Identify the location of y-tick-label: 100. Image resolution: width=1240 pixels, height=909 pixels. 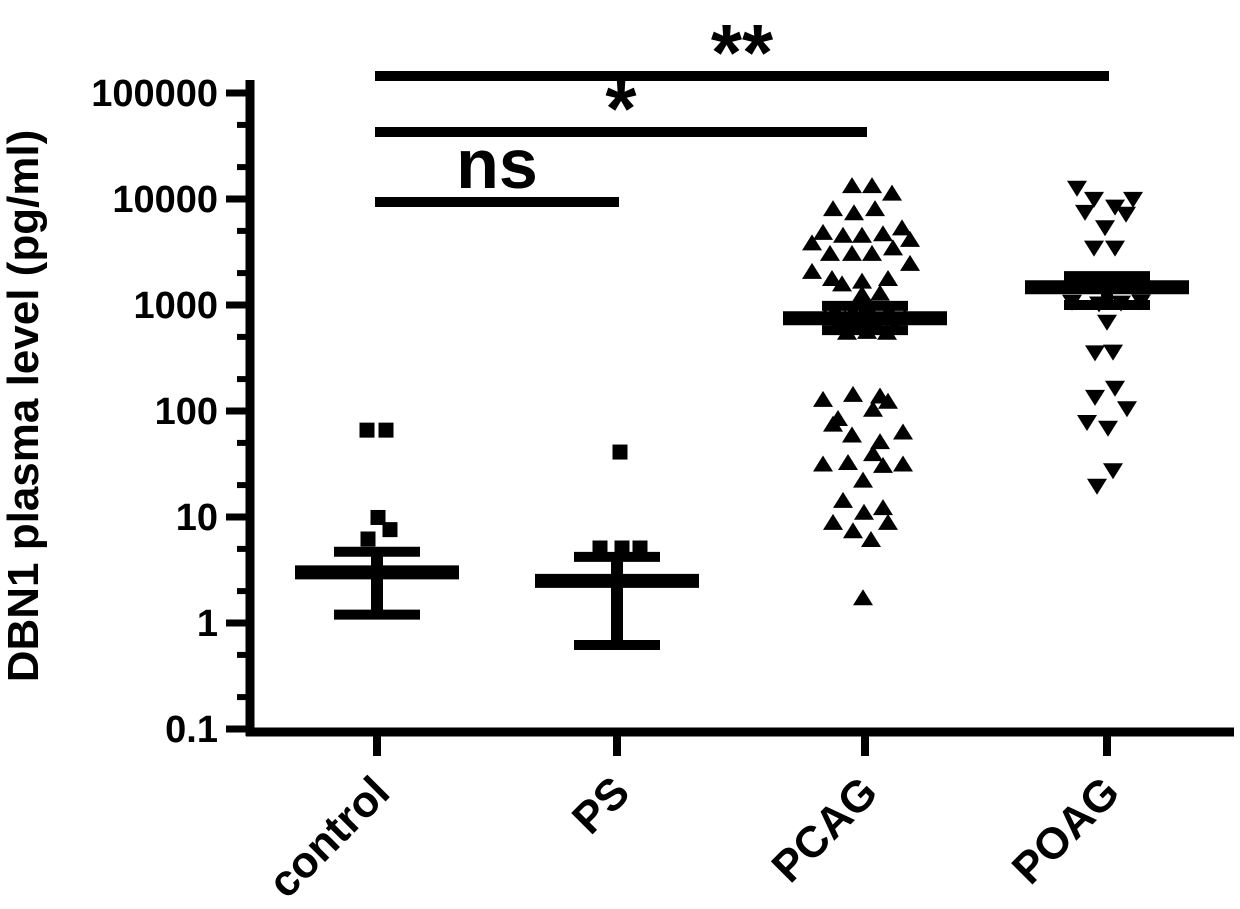
(186, 412).